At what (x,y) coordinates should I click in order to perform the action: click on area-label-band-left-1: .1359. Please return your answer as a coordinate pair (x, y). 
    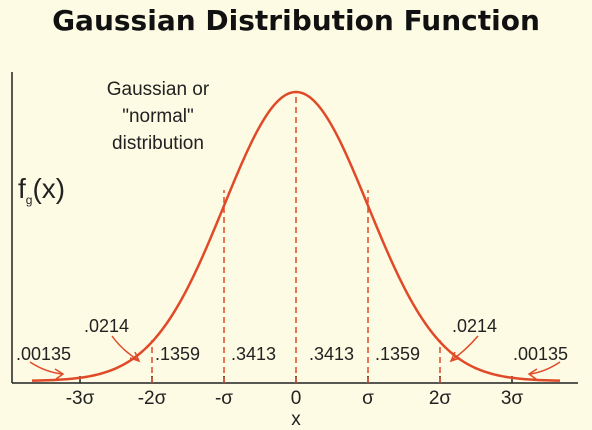
    Looking at the image, I should click on (177, 354).